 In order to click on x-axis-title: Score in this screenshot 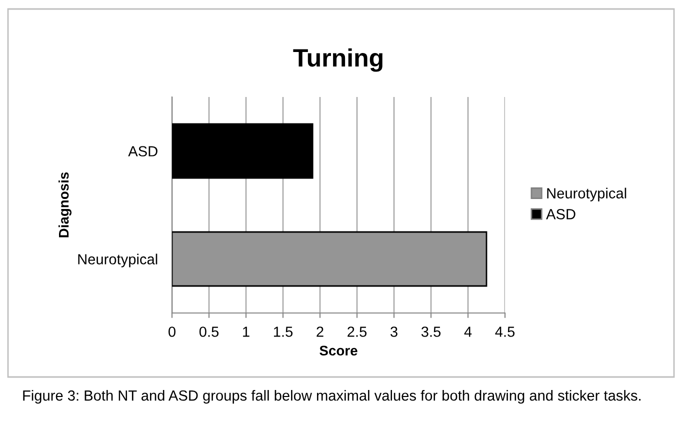, I will do `click(339, 351)`.